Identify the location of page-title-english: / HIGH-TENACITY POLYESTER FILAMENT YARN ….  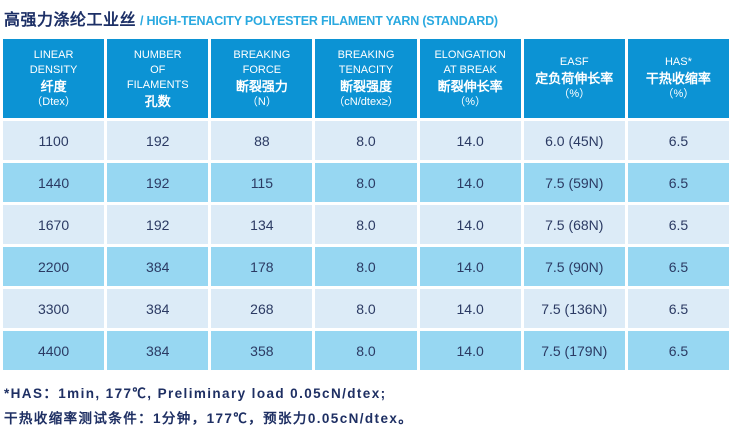
(319, 21).